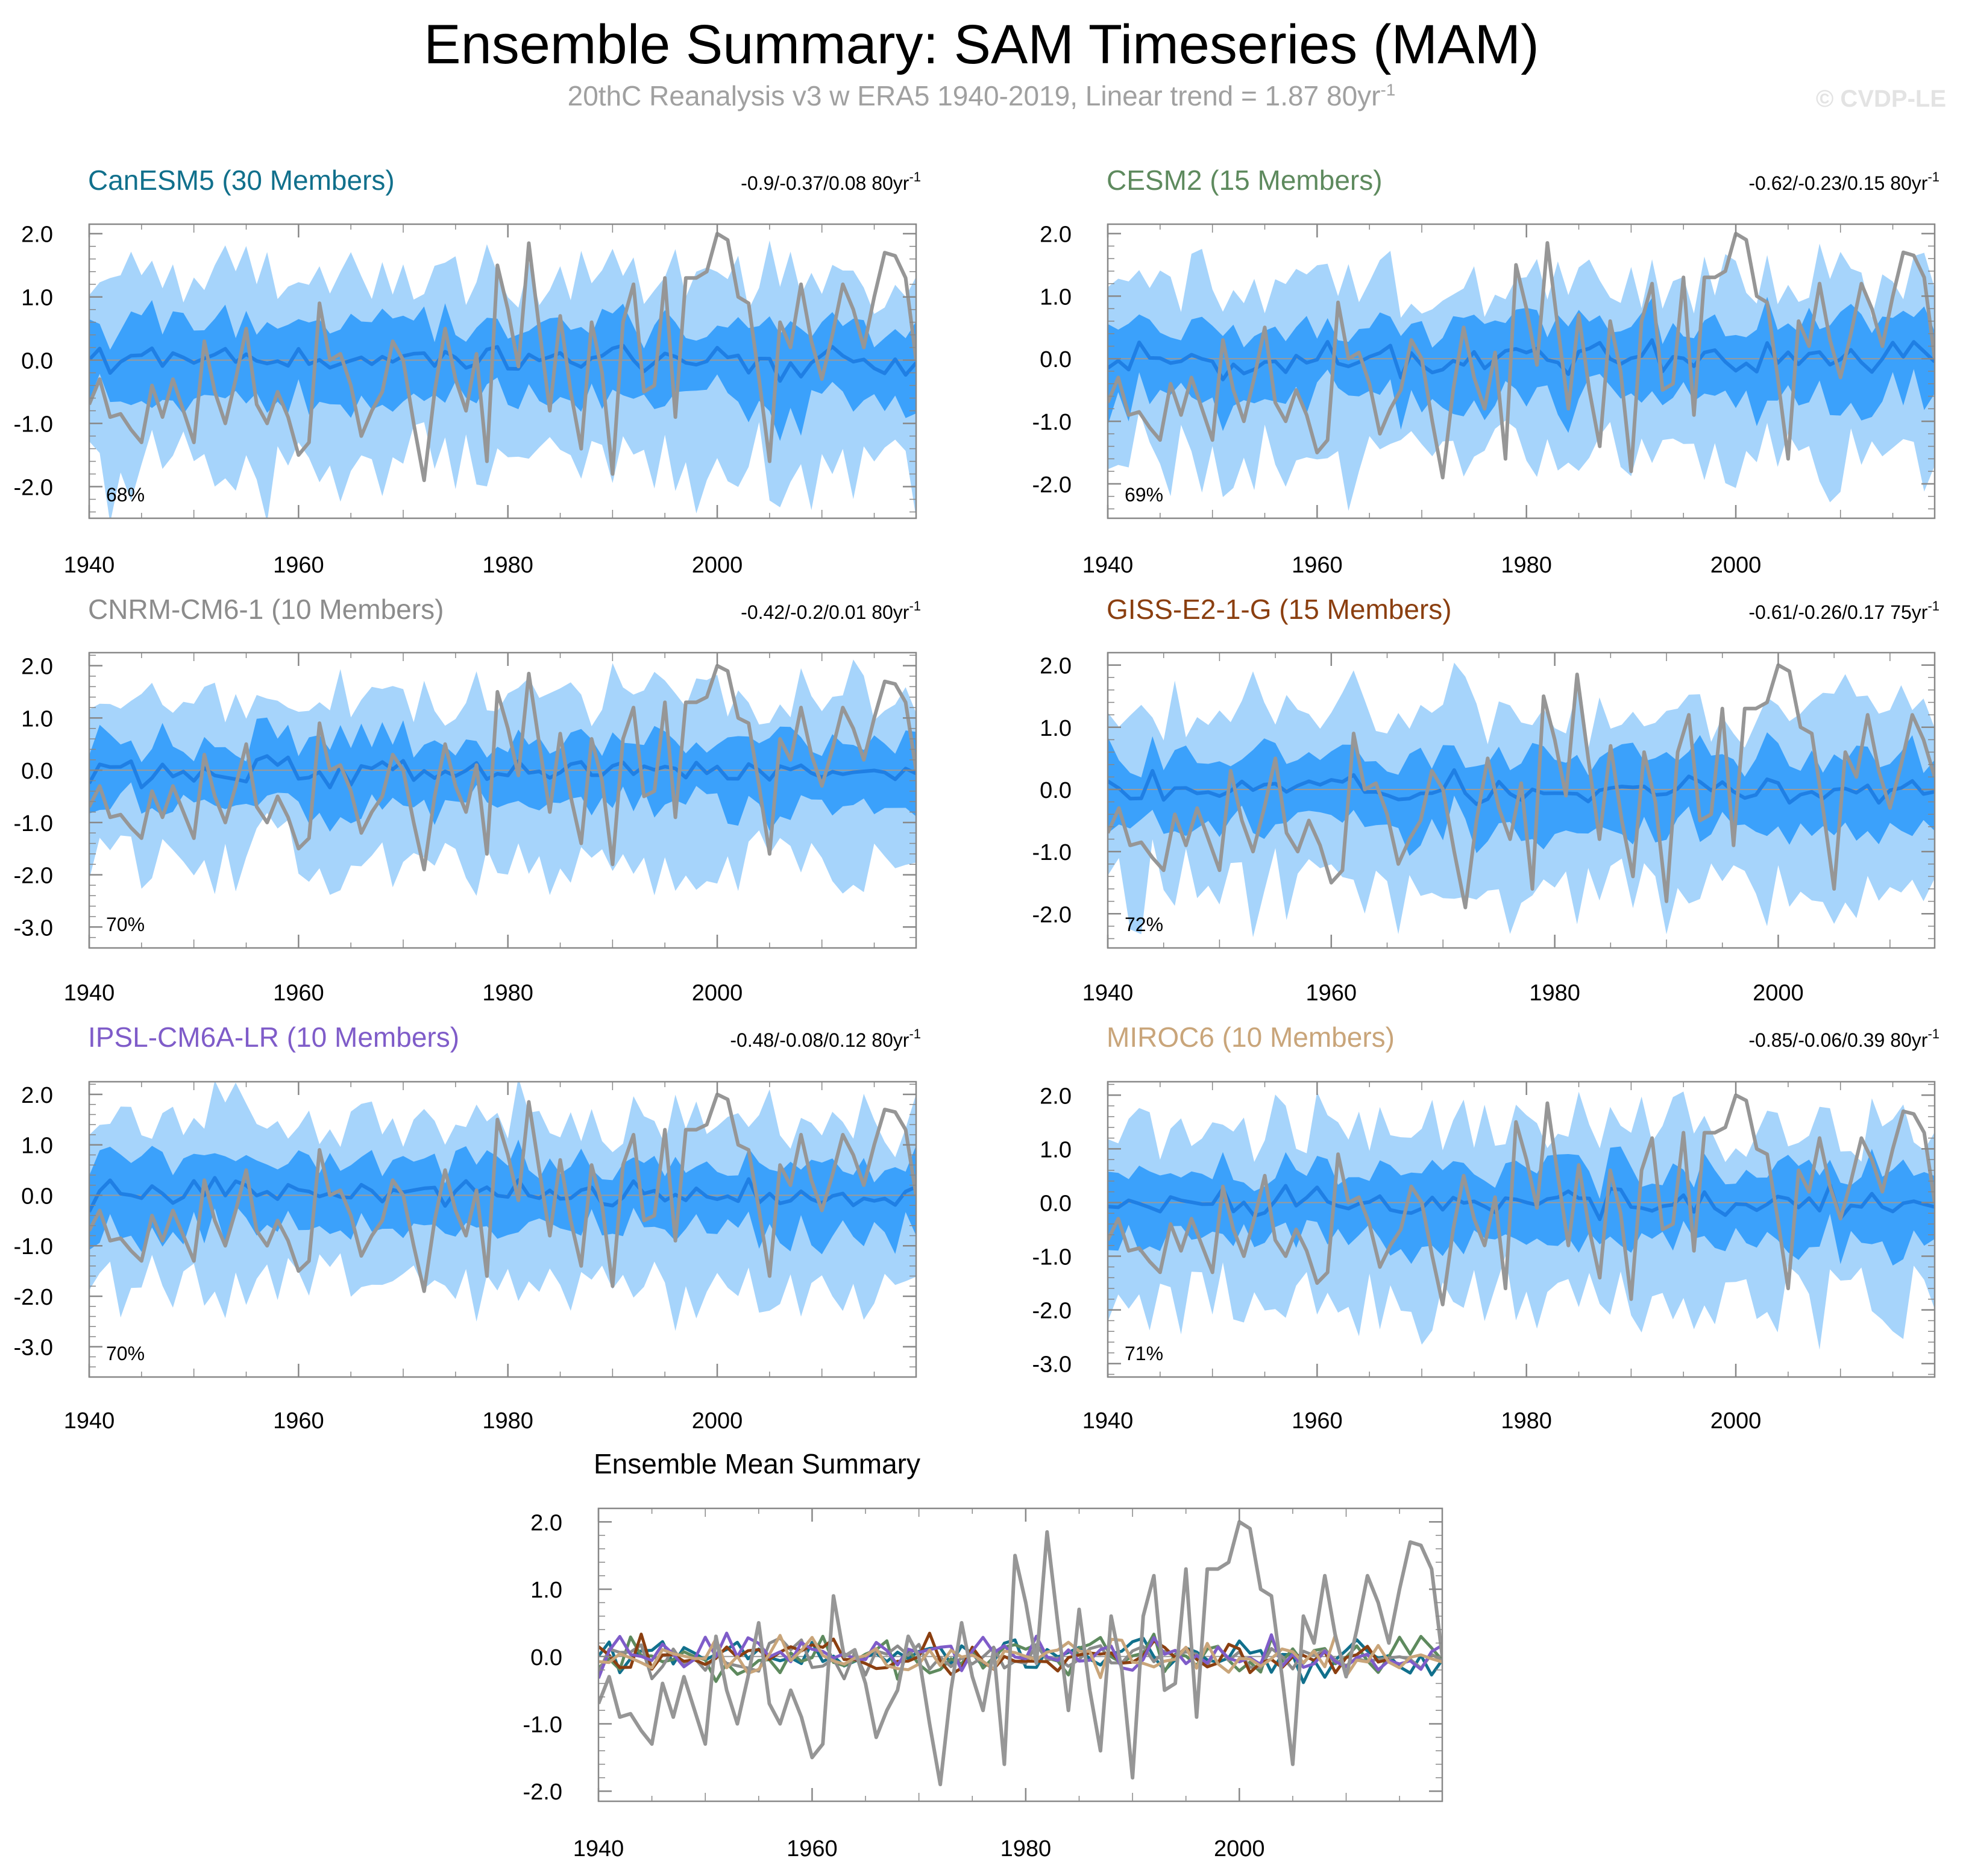 This screenshot has height=1876, width=1963. Describe the element at coordinates (241, 180) in the screenshot. I see `panel-title: CanESM5 (30 Members)` at that location.